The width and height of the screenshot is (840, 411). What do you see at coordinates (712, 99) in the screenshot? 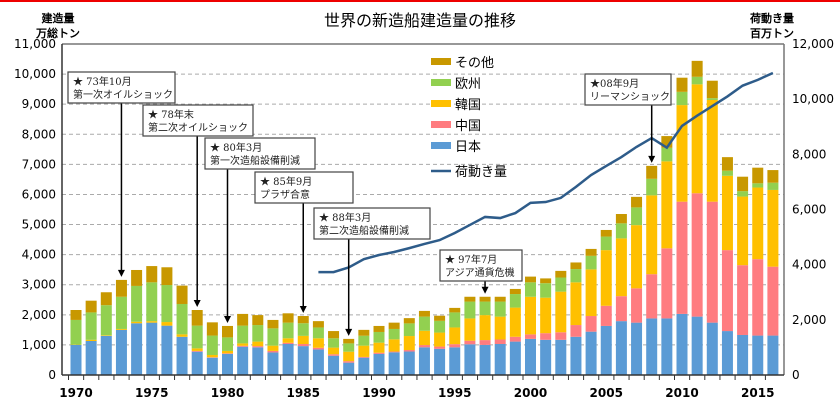
I see `bar-segment-2012` at bounding box center [712, 99].